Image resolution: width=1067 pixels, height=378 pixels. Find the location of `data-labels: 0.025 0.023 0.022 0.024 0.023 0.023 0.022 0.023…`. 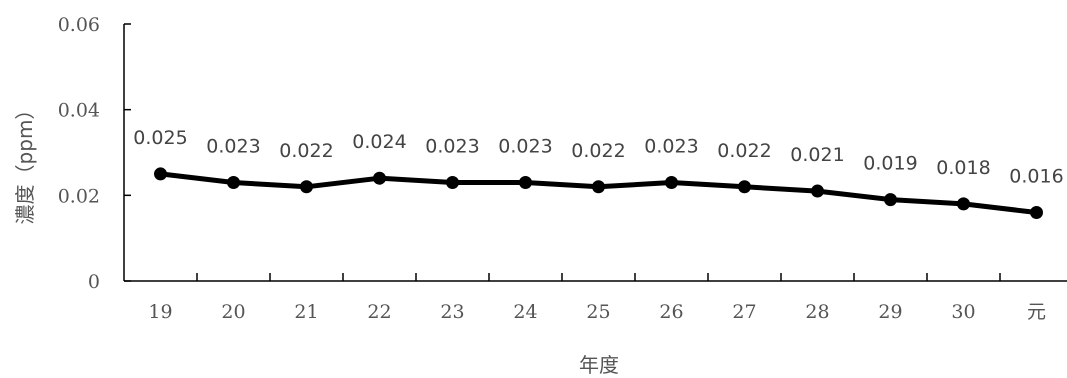

data-labels: 0.025 0.023 0.022 0.024 0.023 0.023 0.022 0.023… is located at coordinates (598, 157).